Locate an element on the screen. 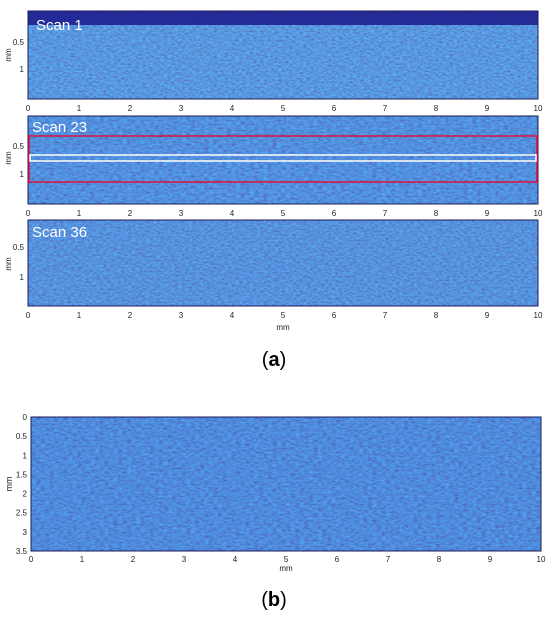 The width and height of the screenshot is (550, 625). scan-23-frame is located at coordinates (283, 160).